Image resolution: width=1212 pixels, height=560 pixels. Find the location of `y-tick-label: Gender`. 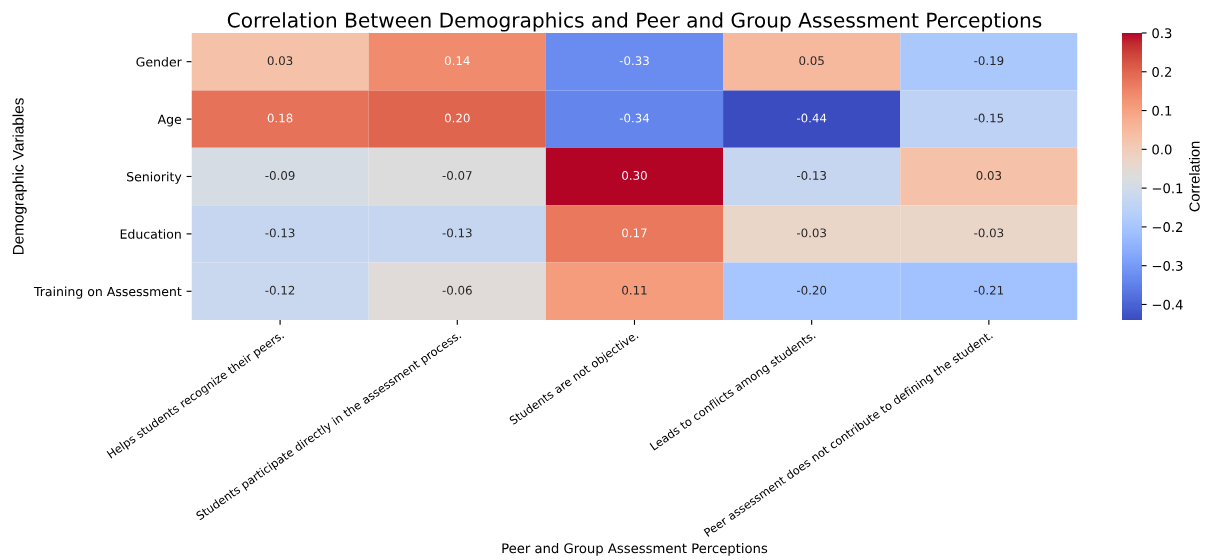

y-tick-label: Gender is located at coordinates (159, 61).